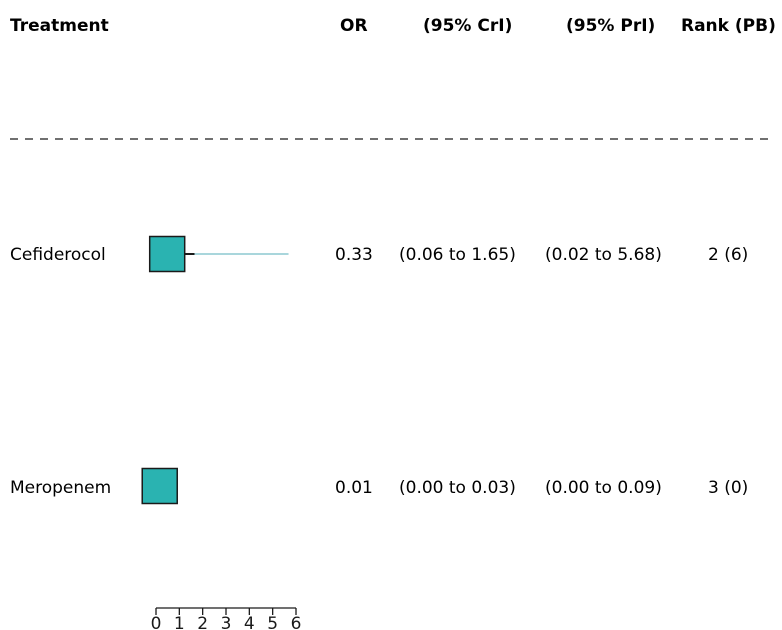 The height and width of the screenshot is (630, 782). I want to click on header-treatment: Treatment, so click(59, 26).